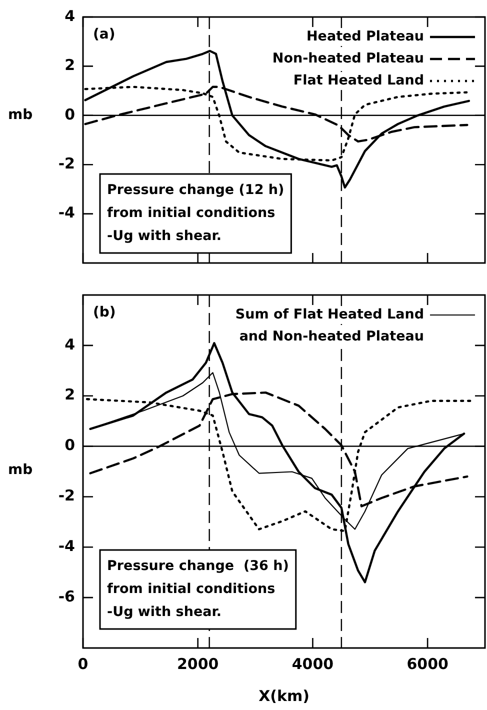 The width and height of the screenshot is (487, 710). Describe the element at coordinates (365, 36) in the screenshot. I see `legend-label: Heated Plateau` at that location.